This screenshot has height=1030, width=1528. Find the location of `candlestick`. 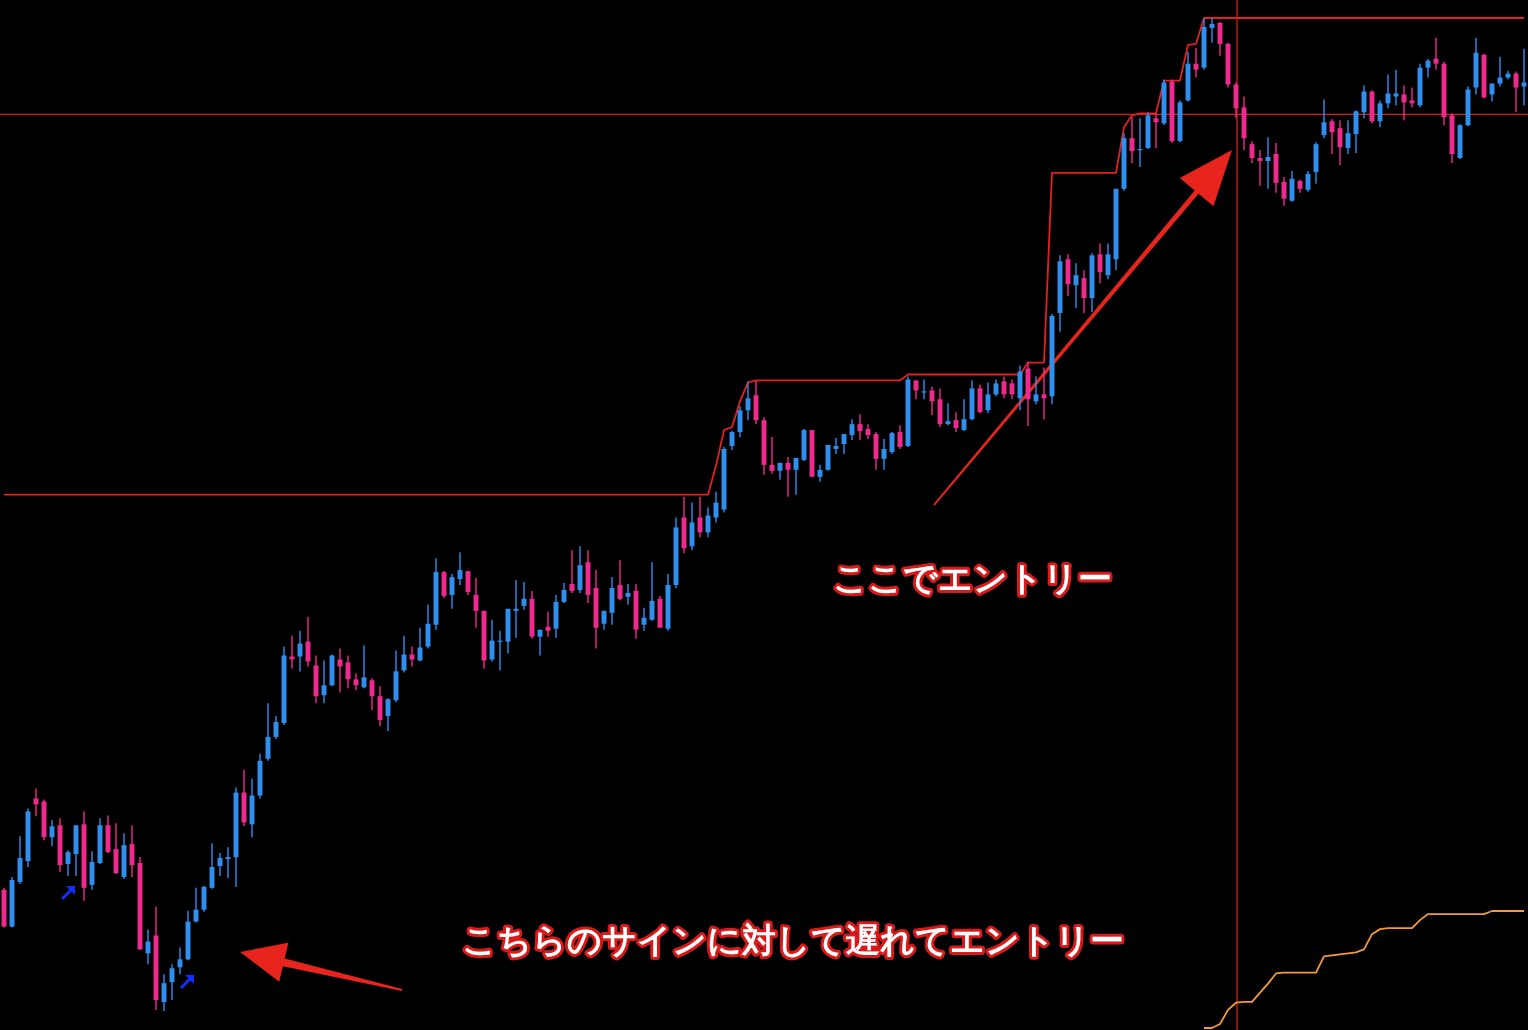

candlestick is located at coordinates (924, 389).